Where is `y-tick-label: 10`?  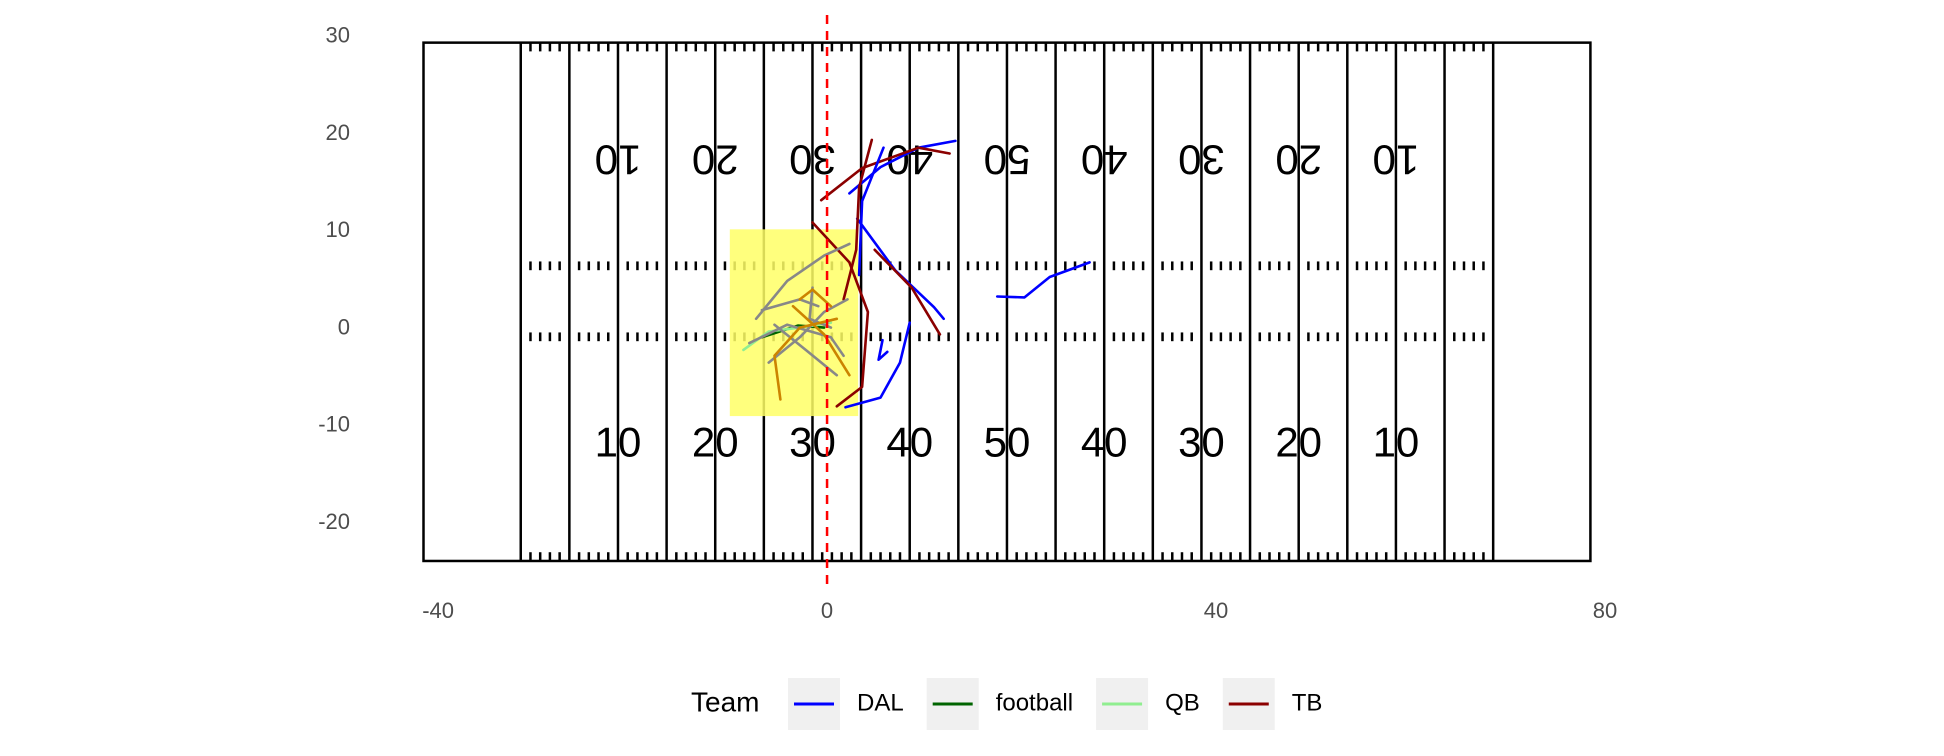
y-tick-label: 10 is located at coordinates (338, 229).